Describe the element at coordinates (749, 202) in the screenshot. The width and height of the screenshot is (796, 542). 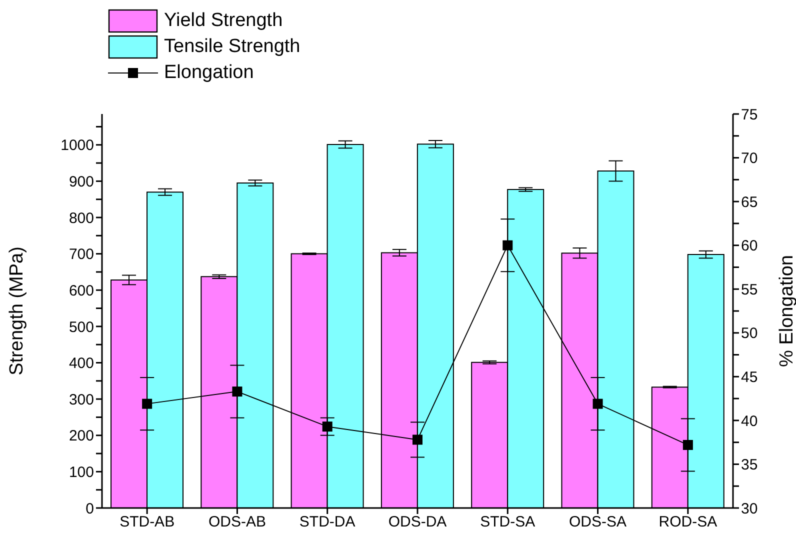
I see `y2-tick-label: 65` at that location.